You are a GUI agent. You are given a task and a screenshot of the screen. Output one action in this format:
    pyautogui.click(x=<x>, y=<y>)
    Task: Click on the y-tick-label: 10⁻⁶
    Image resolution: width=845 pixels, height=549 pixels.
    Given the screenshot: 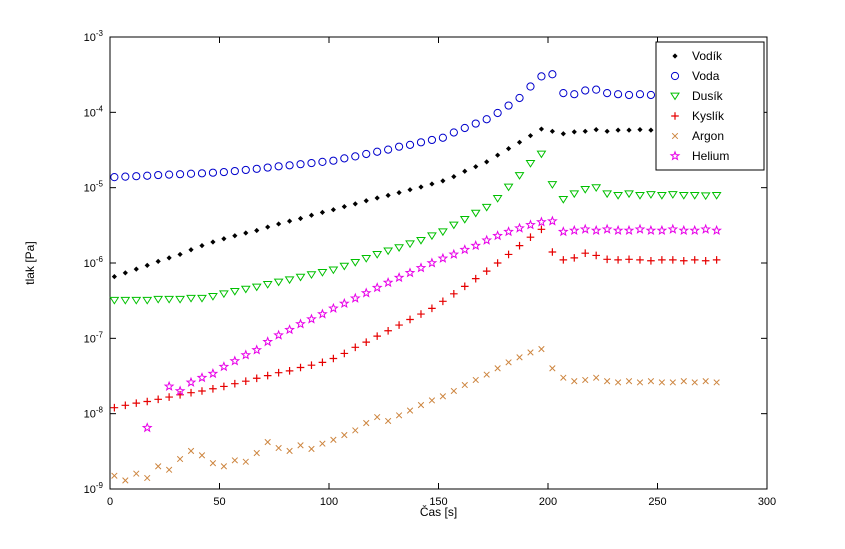 What is the action you would take?
    pyautogui.click(x=94, y=262)
    